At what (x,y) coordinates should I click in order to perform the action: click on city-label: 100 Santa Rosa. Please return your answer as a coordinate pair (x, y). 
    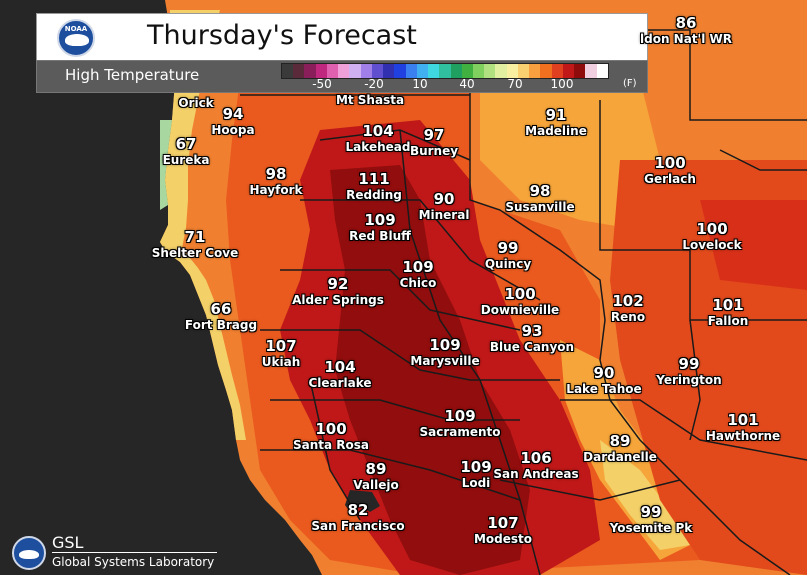
    Looking at the image, I should click on (331, 436).